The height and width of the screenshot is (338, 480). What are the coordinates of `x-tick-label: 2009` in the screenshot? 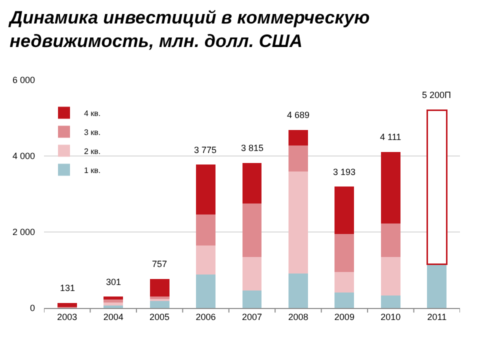 It's located at (344, 317).